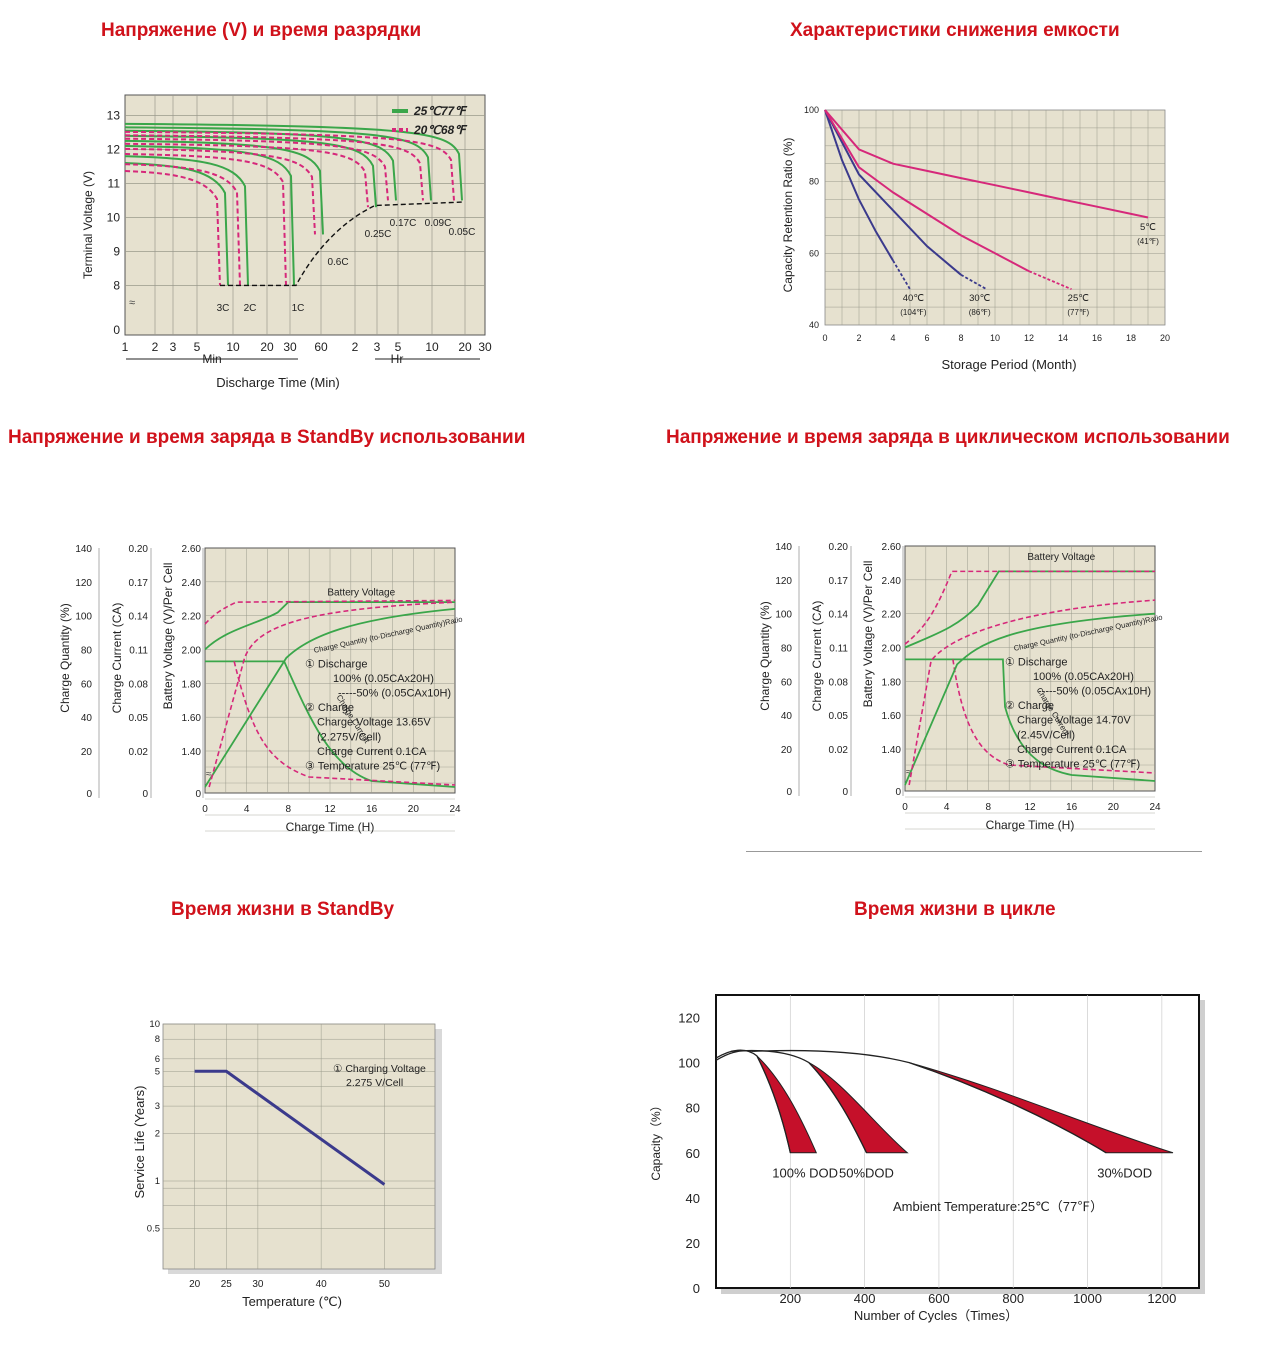 The image size is (1280, 1345). Describe the element at coordinates (1114, 807) in the screenshot. I see `charge-x-tick: 20` at that location.